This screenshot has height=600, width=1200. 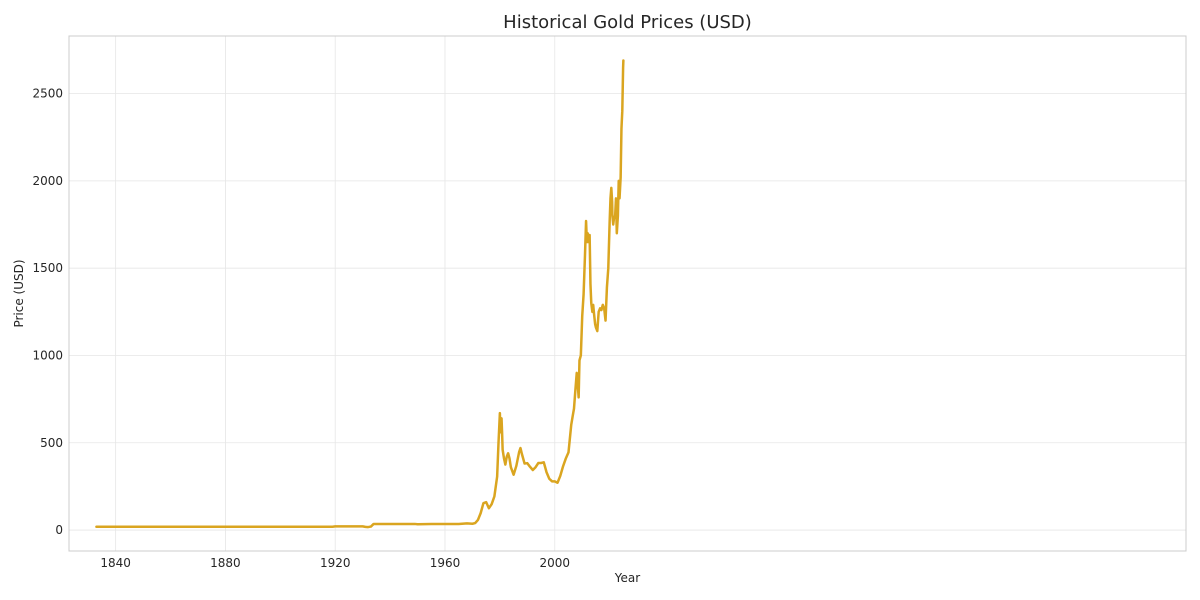 I want to click on y-tick-label: 2000, so click(x=47, y=181).